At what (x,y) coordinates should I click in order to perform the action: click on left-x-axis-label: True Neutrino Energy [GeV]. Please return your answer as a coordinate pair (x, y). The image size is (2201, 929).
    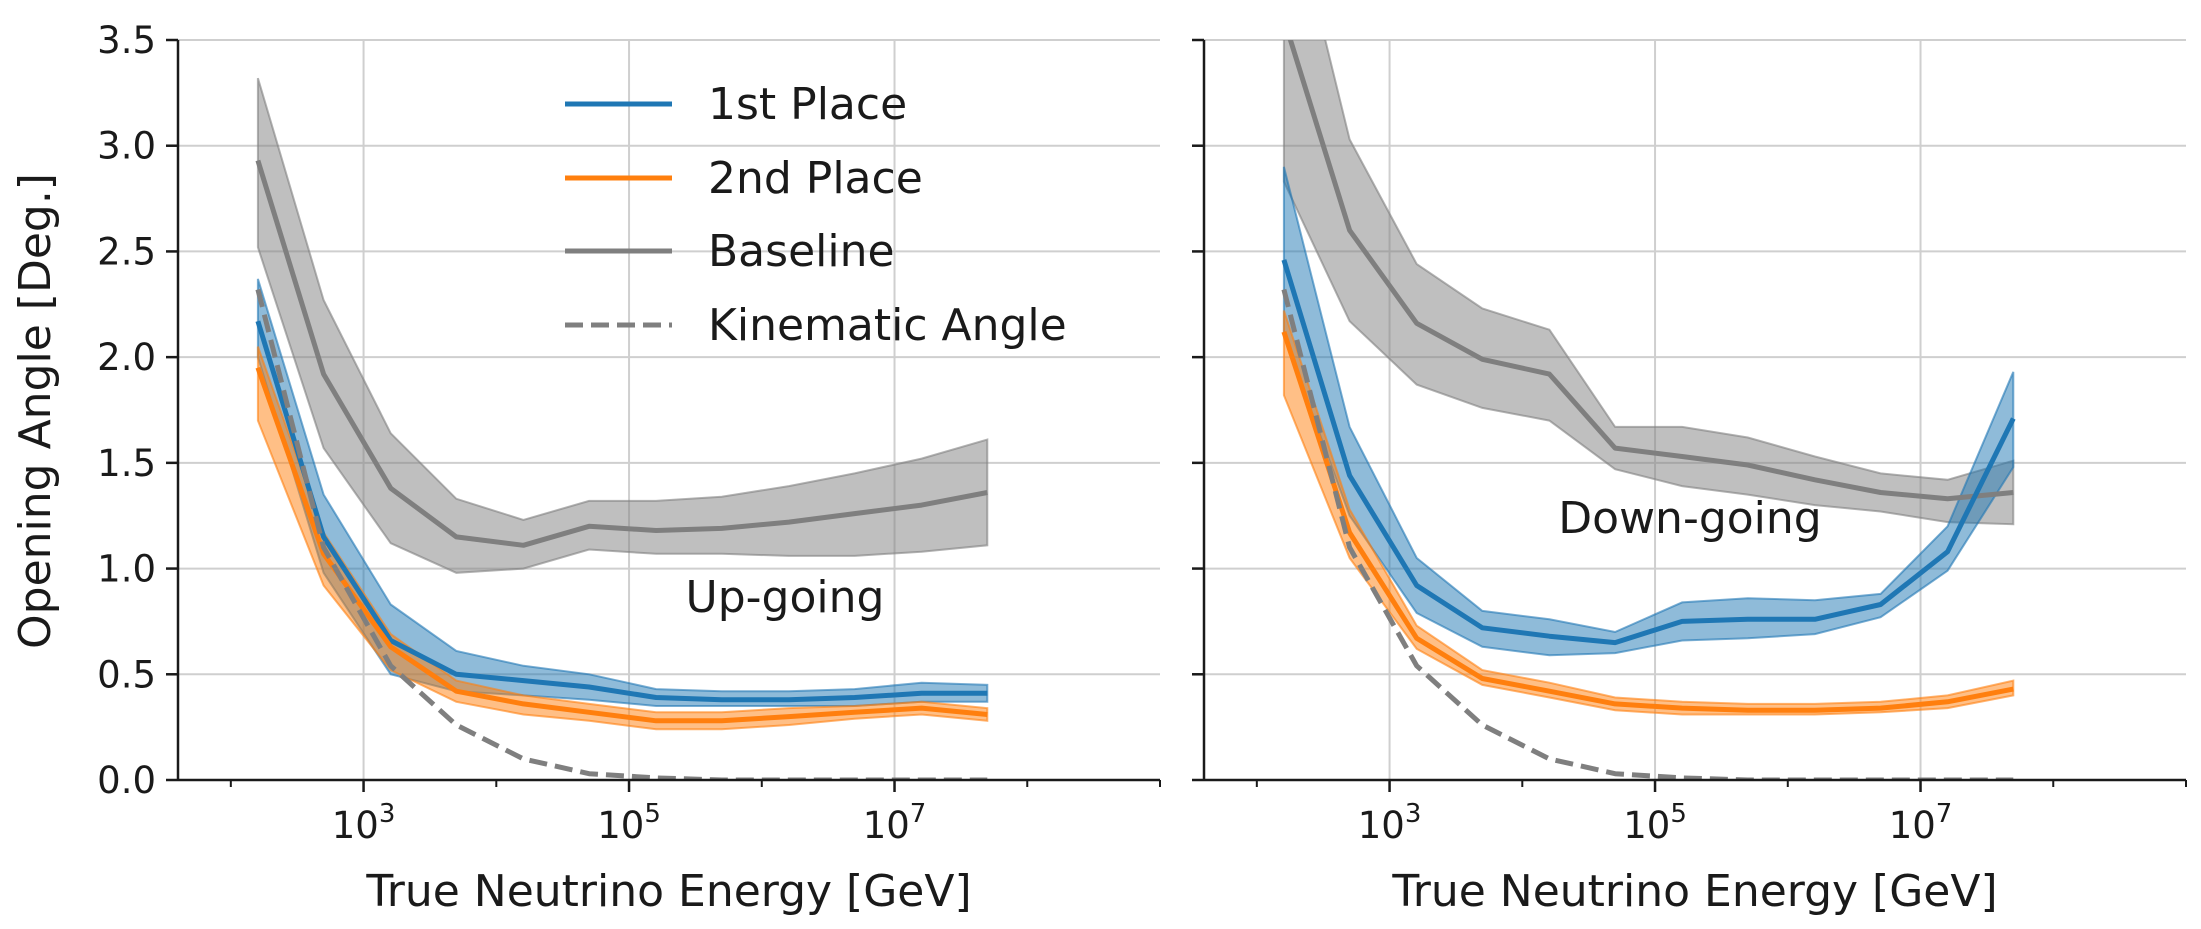
    Looking at the image, I should click on (668, 891).